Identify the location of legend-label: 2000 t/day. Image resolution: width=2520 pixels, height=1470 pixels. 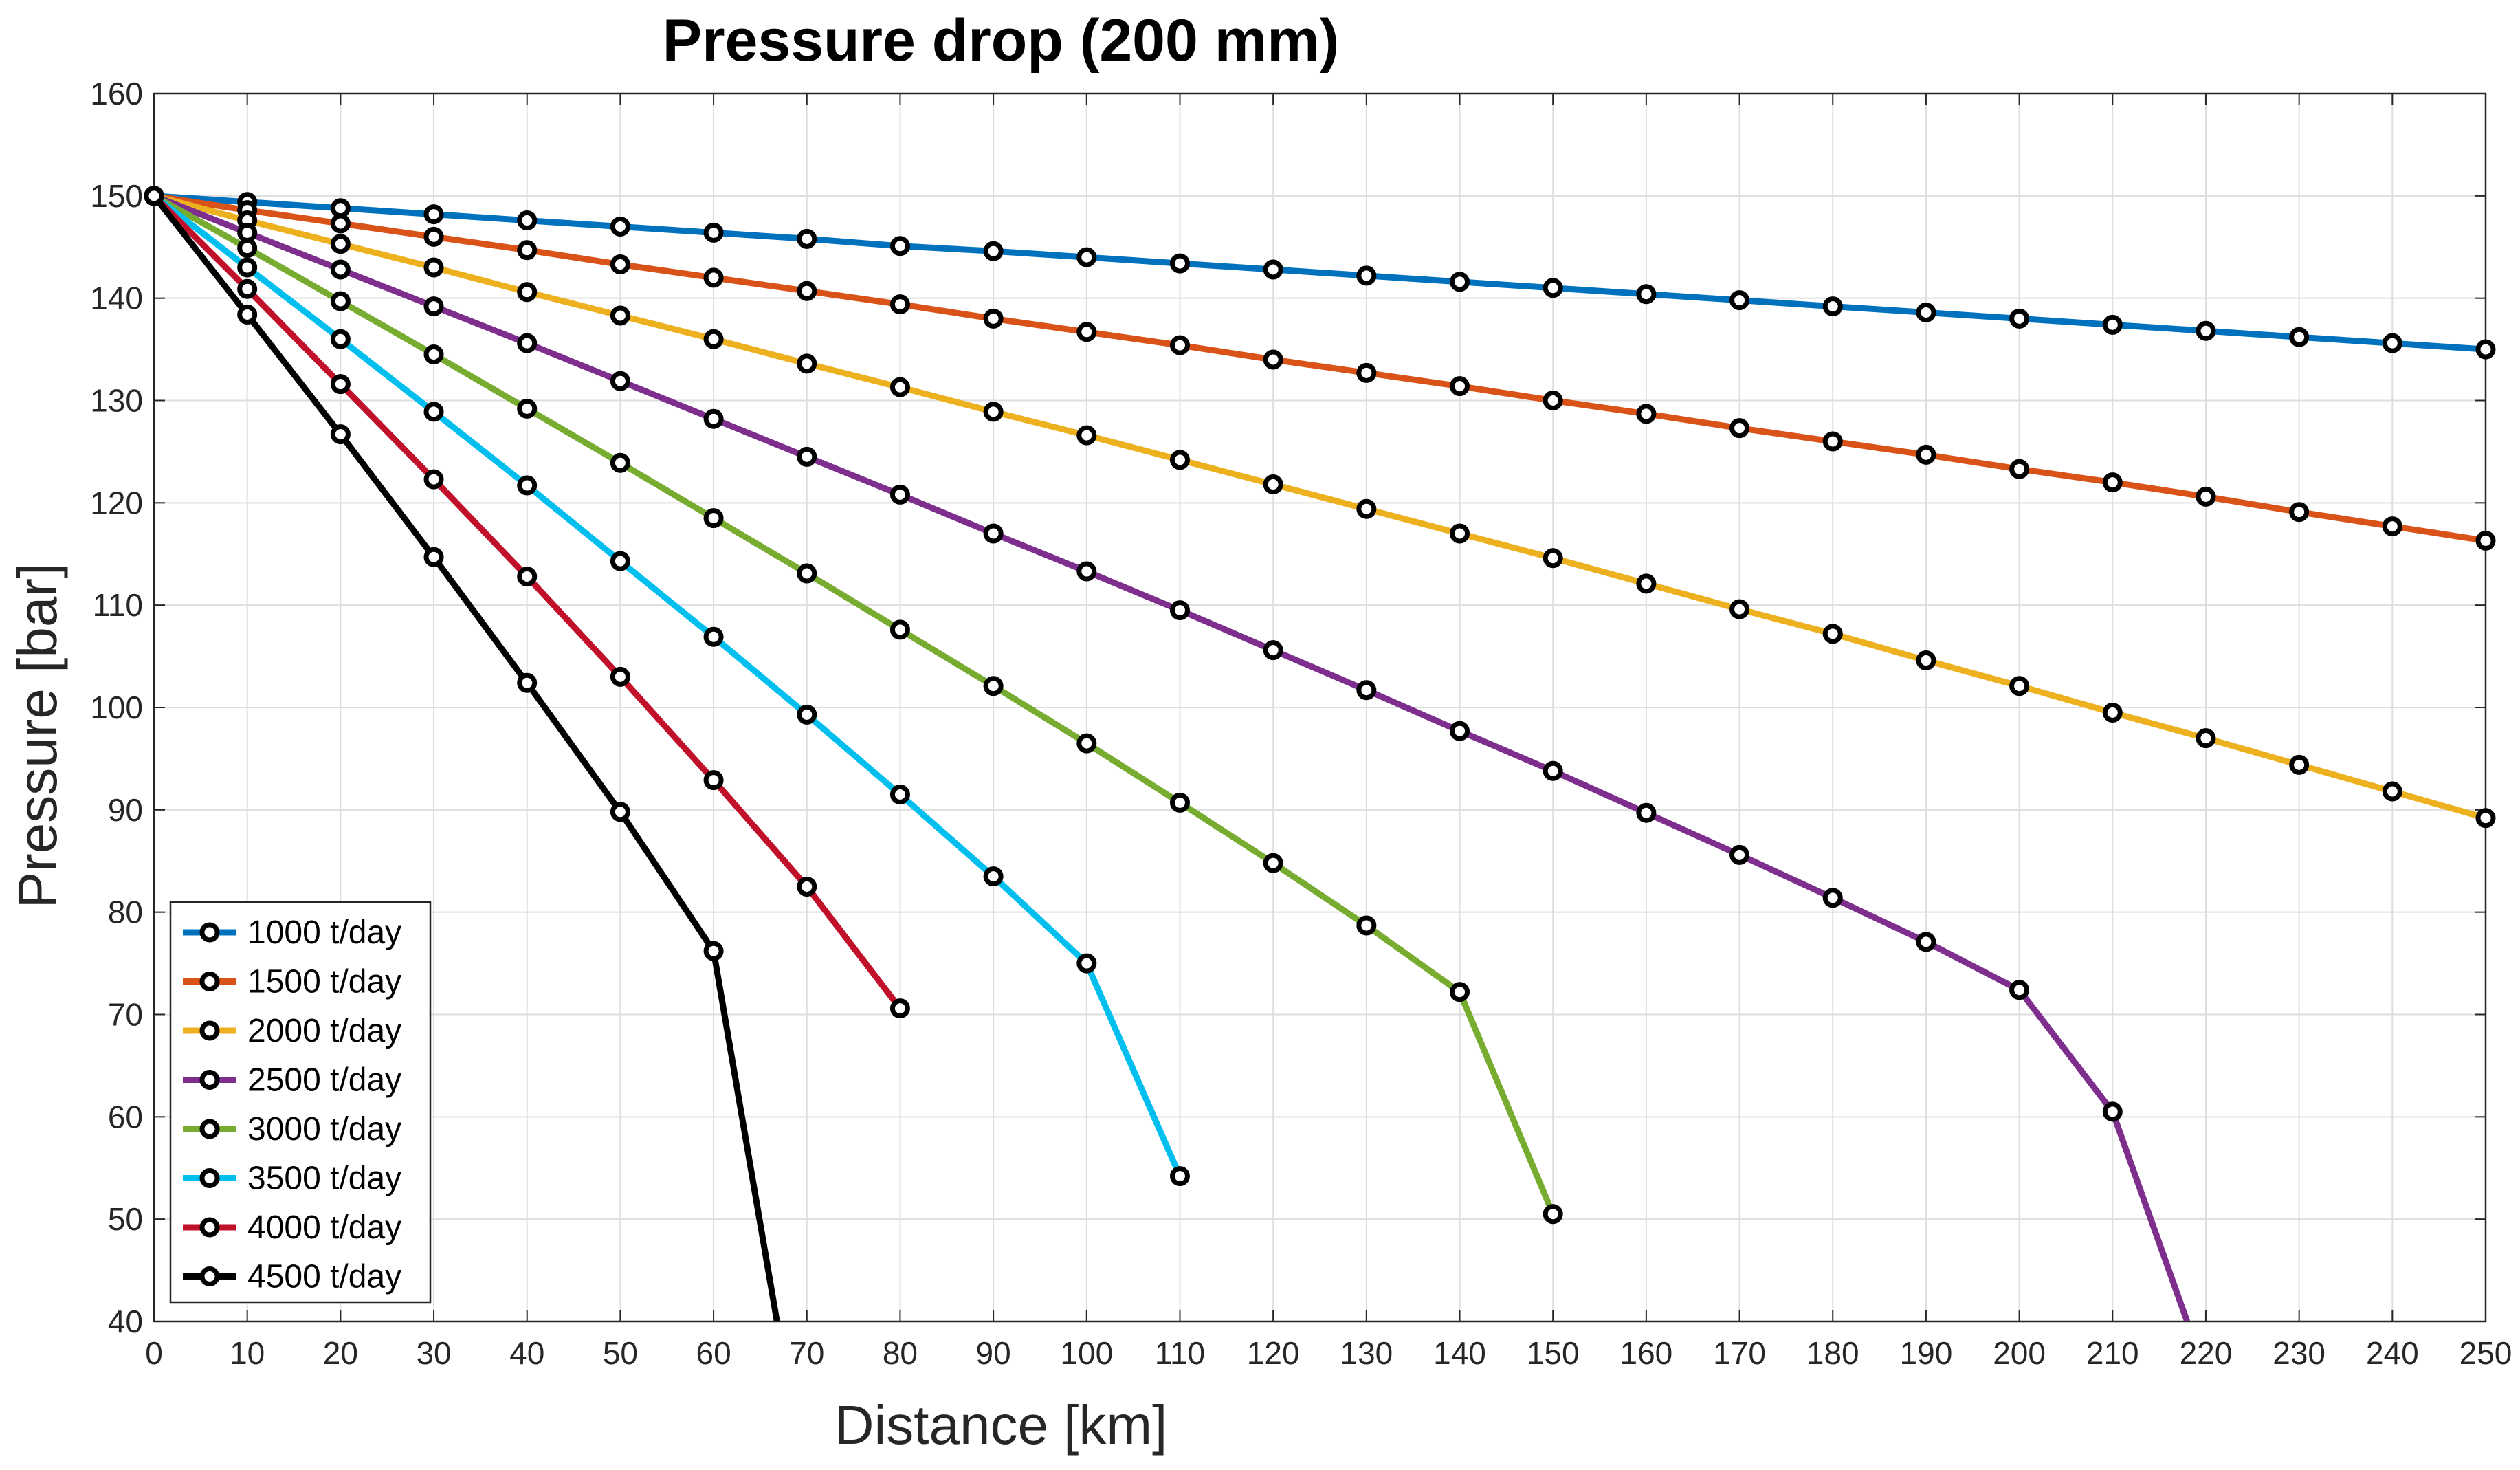
(324, 1031).